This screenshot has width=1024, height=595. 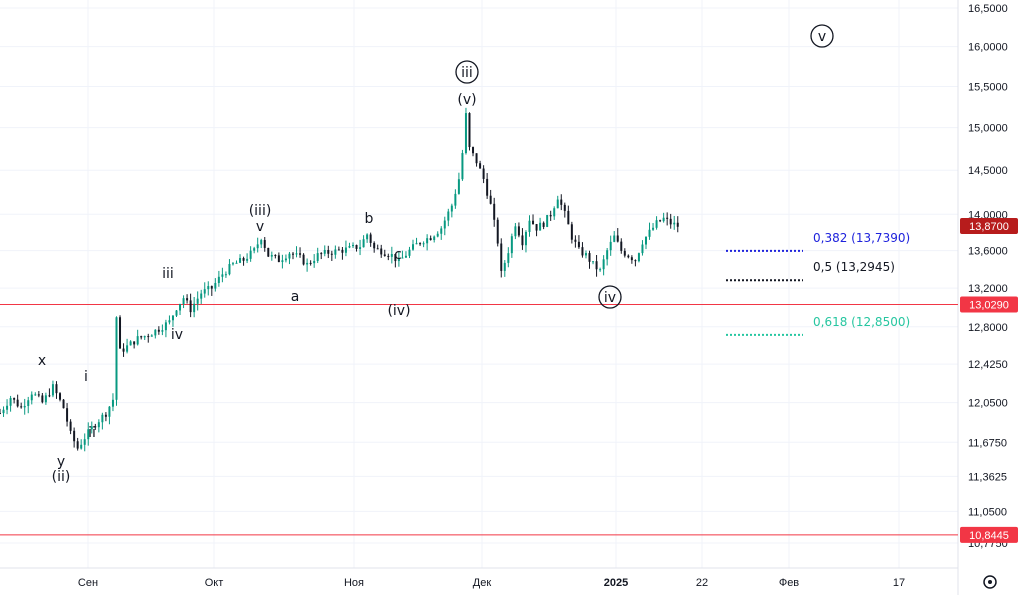 I want to click on gear-icon, so click(x=990, y=582).